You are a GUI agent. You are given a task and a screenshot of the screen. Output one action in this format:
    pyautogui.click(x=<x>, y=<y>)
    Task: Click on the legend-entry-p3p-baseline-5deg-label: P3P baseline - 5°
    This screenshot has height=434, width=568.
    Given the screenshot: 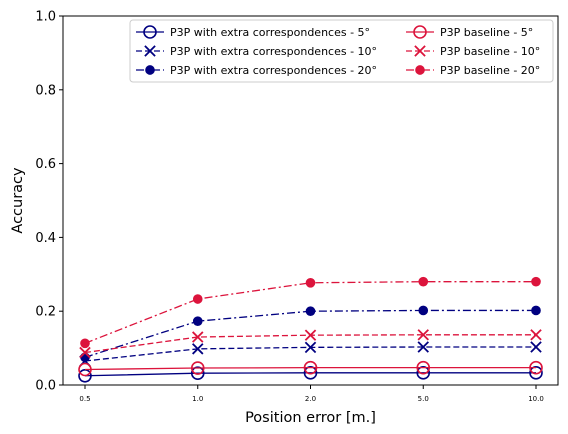 What is the action you would take?
    pyautogui.click(x=486, y=32)
    